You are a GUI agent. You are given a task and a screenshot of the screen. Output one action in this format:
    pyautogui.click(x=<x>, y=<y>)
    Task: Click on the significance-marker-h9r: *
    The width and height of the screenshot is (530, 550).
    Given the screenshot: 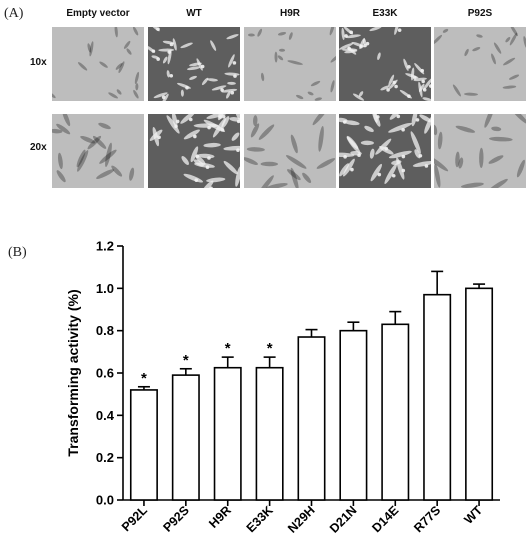 What is the action you would take?
    pyautogui.click(x=228, y=348)
    